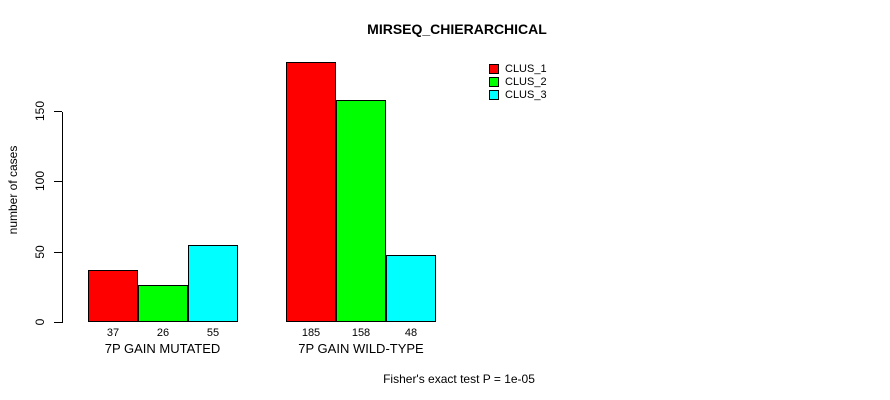 This screenshot has height=400, width=890. What do you see at coordinates (13, 190) in the screenshot?
I see `y-axis-title: number of cases` at bounding box center [13, 190].